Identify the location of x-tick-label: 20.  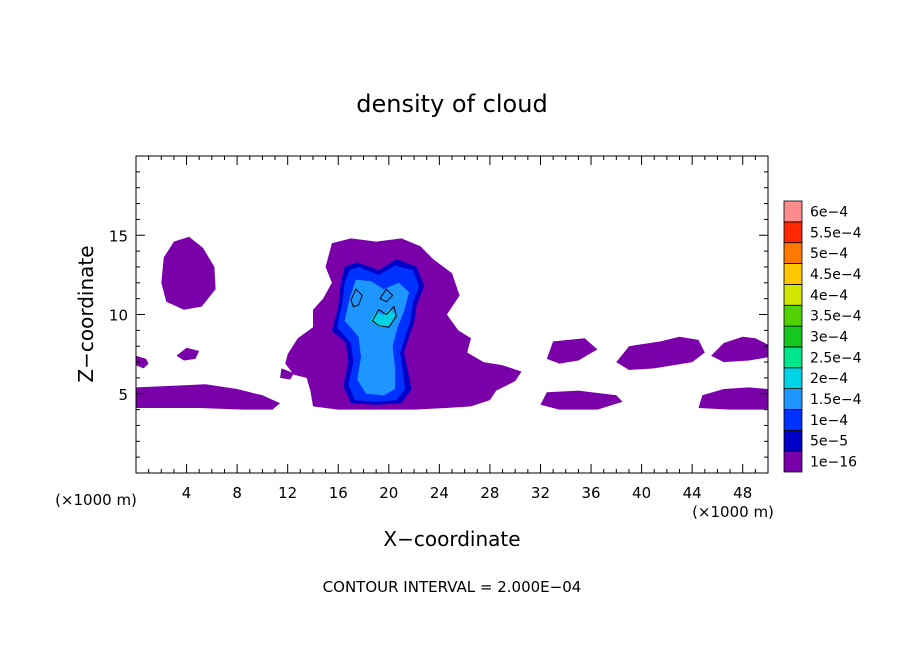
(388, 493).